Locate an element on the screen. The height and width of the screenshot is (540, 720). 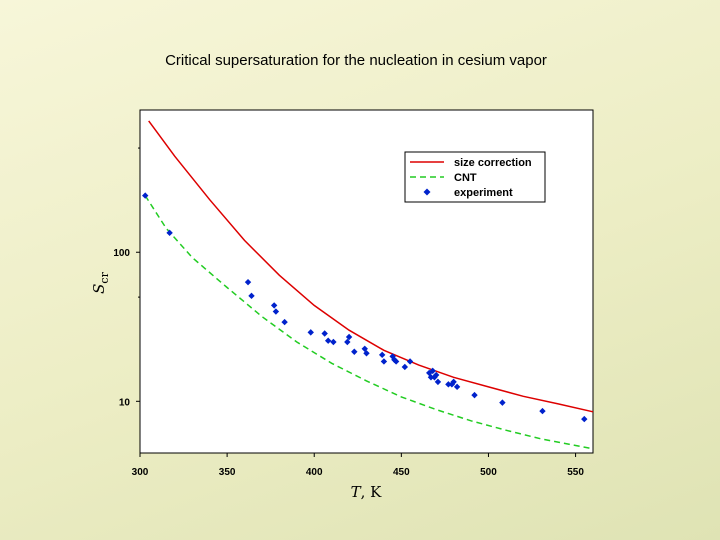
x-tick-label: 400 is located at coordinates (314, 472).